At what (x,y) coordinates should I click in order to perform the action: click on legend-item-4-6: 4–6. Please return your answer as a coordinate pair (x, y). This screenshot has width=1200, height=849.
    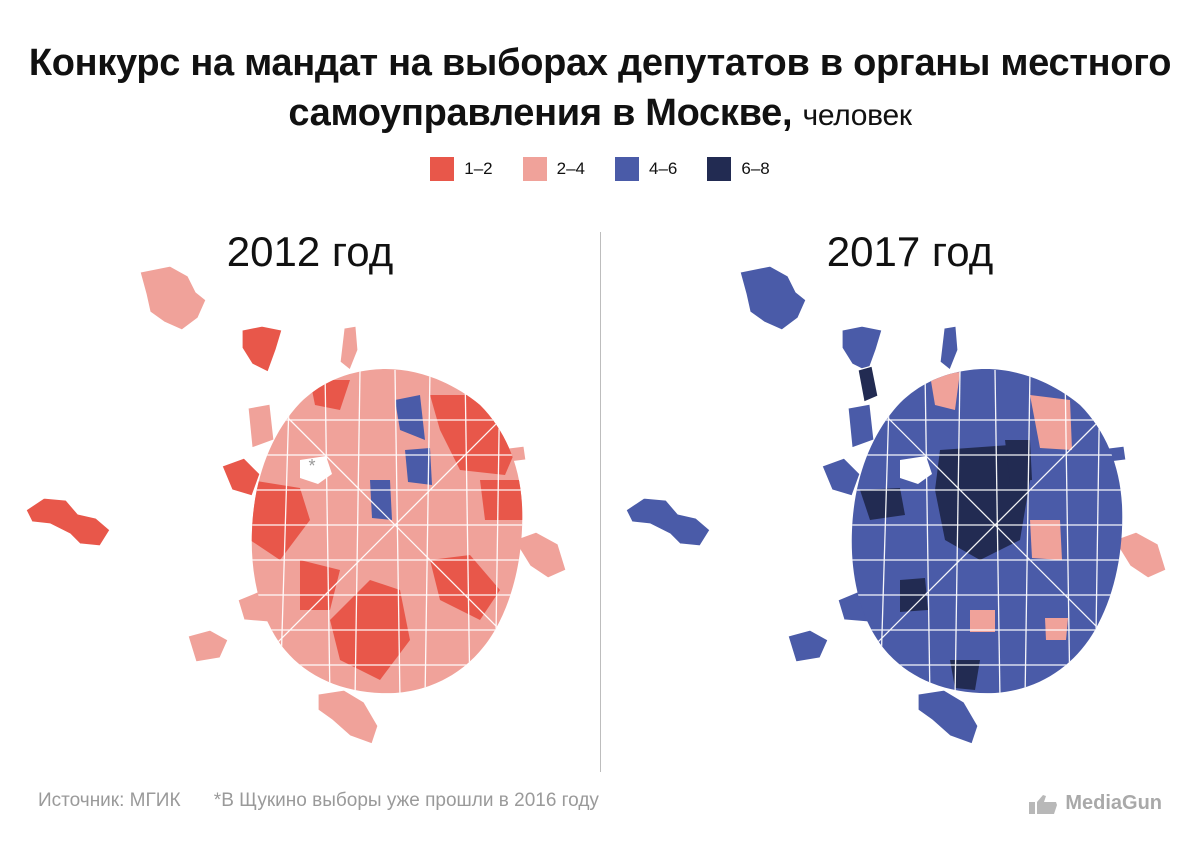
    Looking at the image, I should click on (646, 169).